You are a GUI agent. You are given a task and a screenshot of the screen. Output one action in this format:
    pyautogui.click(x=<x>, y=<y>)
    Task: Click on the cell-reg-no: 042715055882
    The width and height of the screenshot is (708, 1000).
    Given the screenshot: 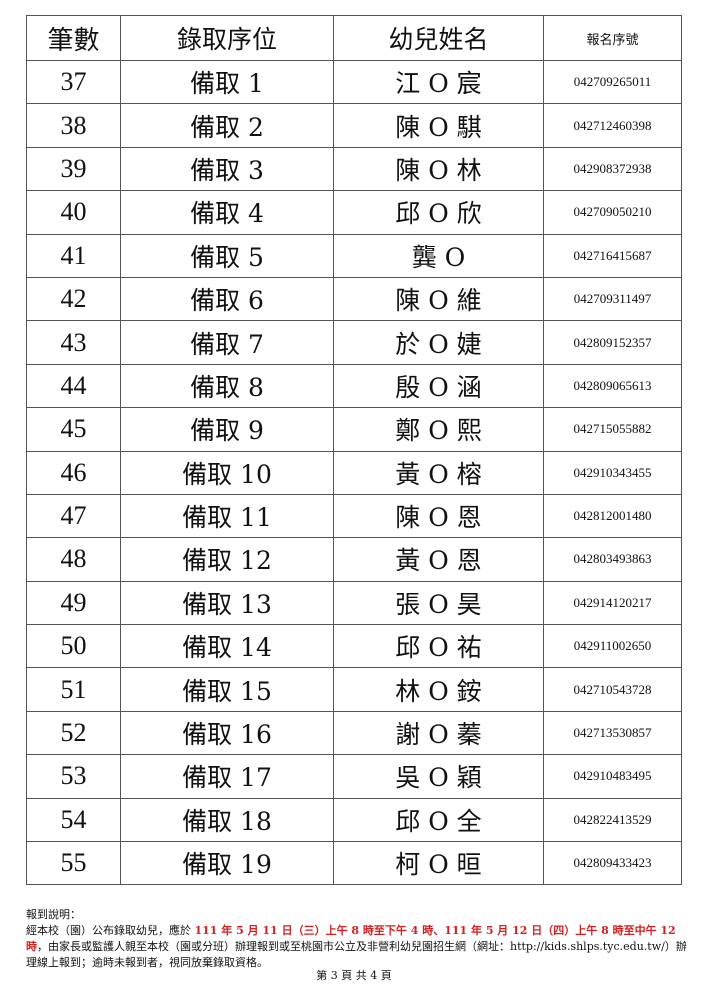 What is the action you would take?
    pyautogui.click(x=612, y=429)
    